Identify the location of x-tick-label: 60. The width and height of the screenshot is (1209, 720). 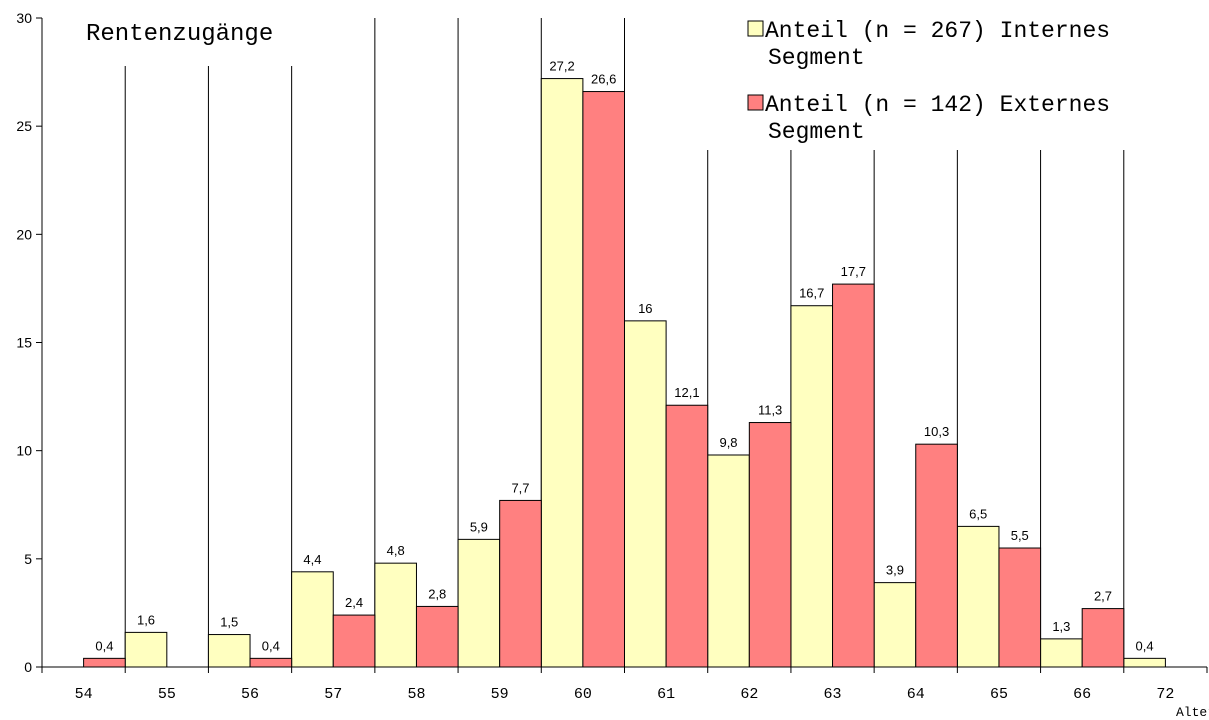
(583, 694).